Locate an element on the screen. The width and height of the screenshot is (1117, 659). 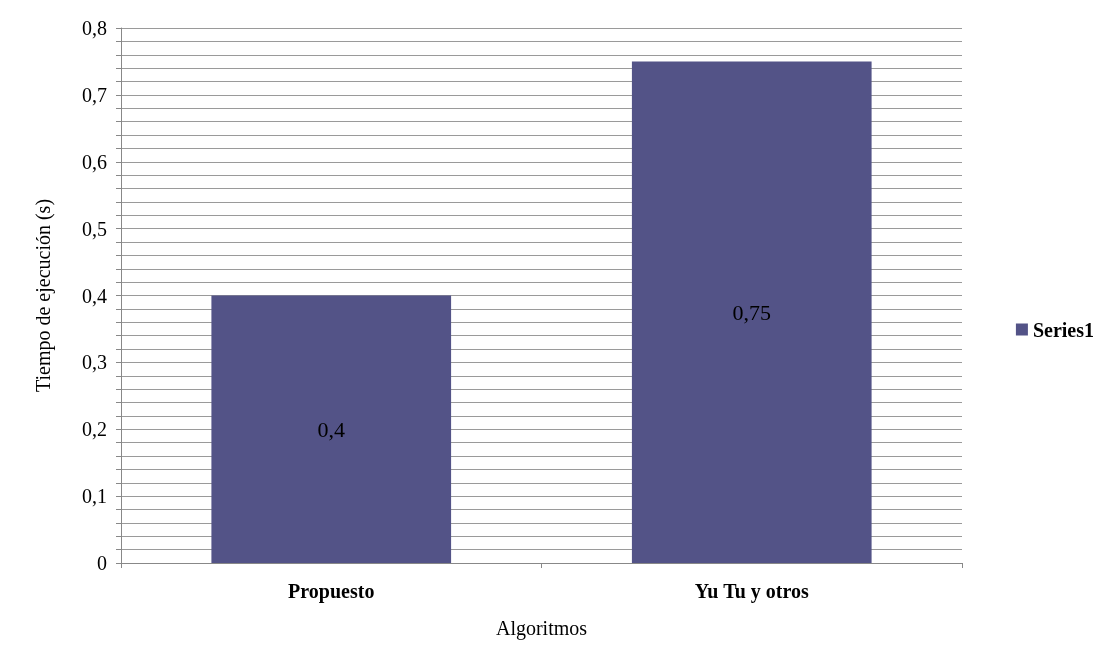
y-tick-label: 0 is located at coordinates (102, 563).